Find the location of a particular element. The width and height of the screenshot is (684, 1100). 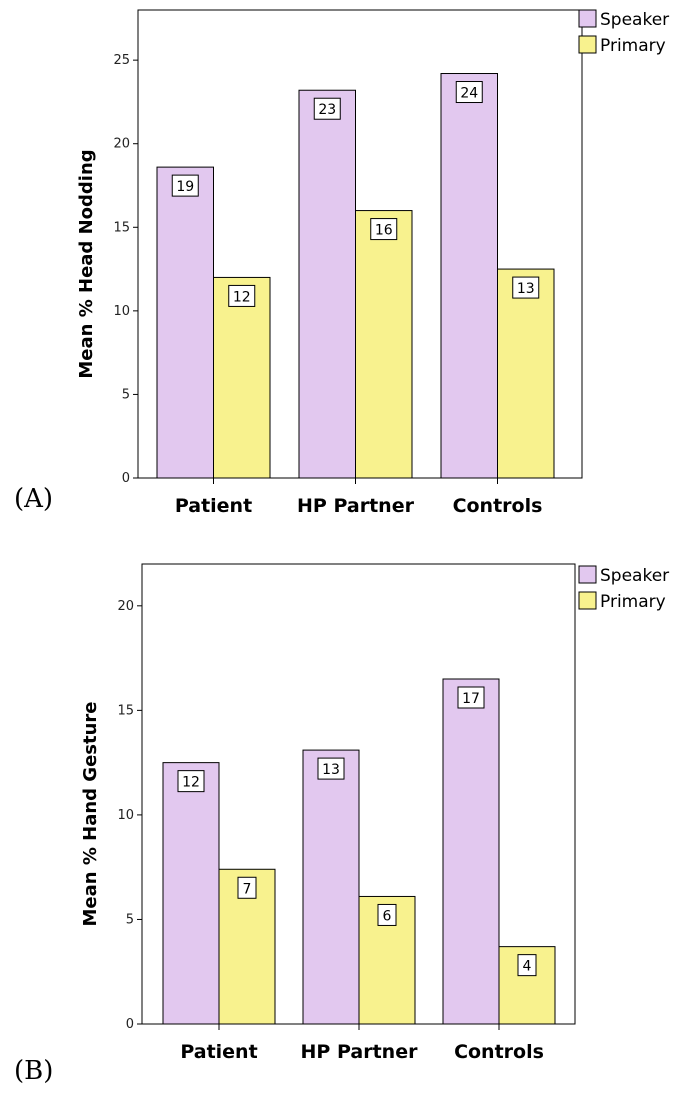

y-tick-label: 25 is located at coordinates (121, 60).